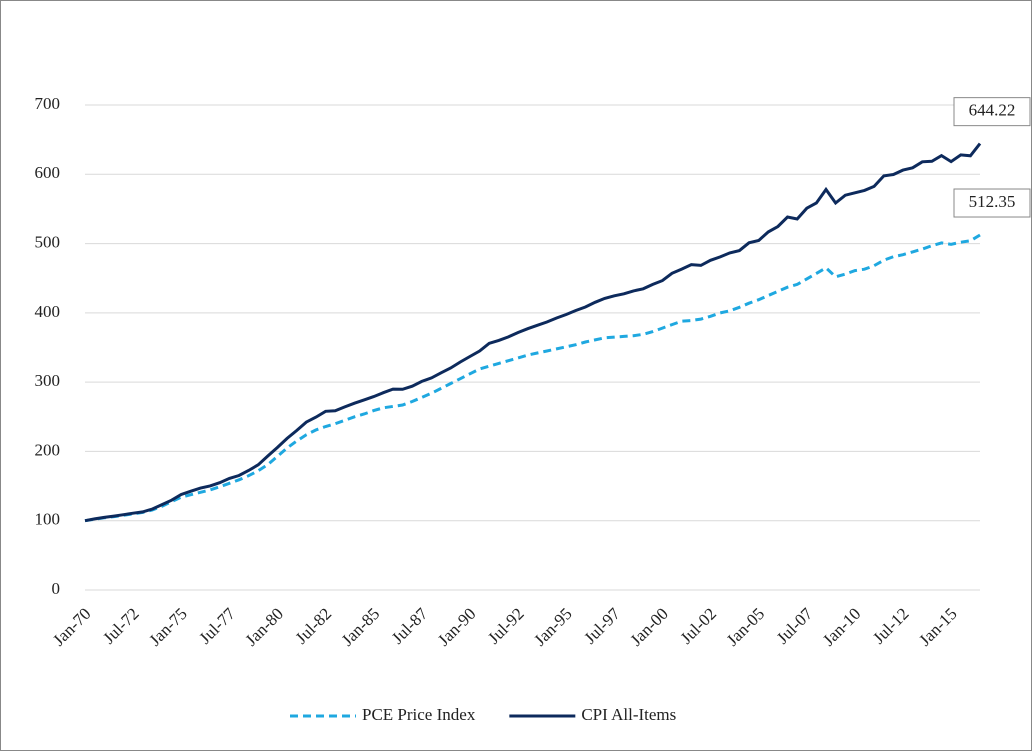 The image size is (1032, 751). What do you see at coordinates (56, 588) in the screenshot?
I see `y-tick-label: 0` at bounding box center [56, 588].